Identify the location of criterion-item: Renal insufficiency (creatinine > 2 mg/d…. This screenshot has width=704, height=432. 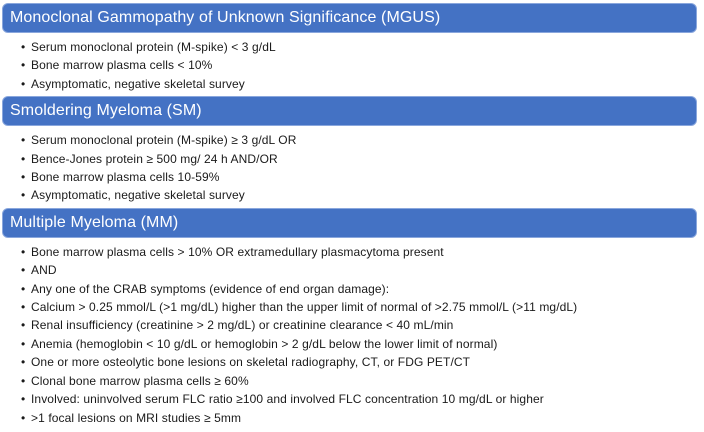
(352, 325).